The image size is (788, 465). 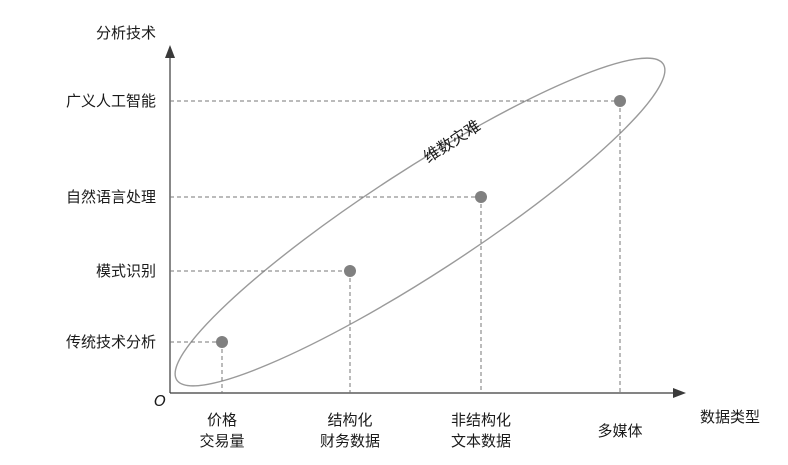 What do you see at coordinates (111, 342) in the screenshot?
I see `y-label-1: 传统技术分析` at bounding box center [111, 342].